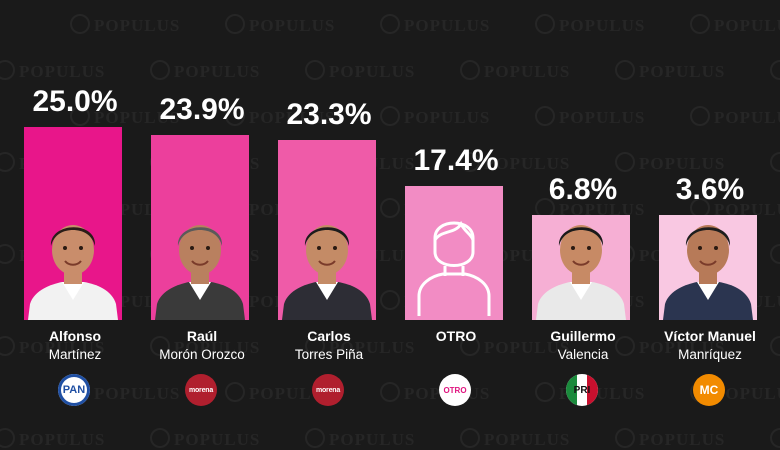 The height and width of the screenshot is (450, 780). I want to click on party-logo-mc-icon: MC, so click(709, 390).